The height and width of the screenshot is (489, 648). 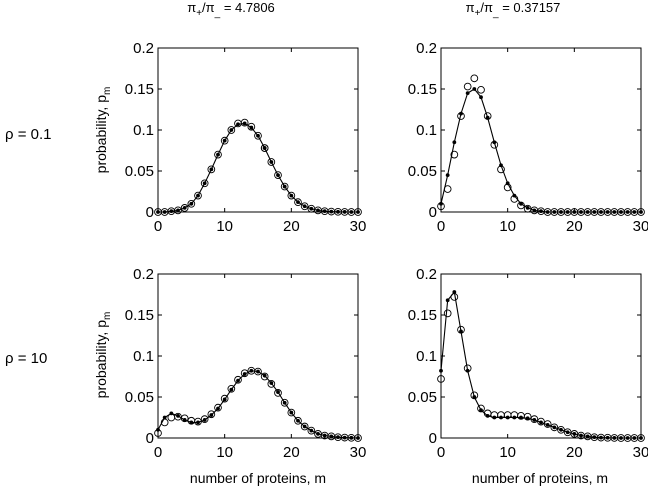 What do you see at coordinates (258, 130) in the screenshot?
I see `plot-frame` at bounding box center [258, 130].